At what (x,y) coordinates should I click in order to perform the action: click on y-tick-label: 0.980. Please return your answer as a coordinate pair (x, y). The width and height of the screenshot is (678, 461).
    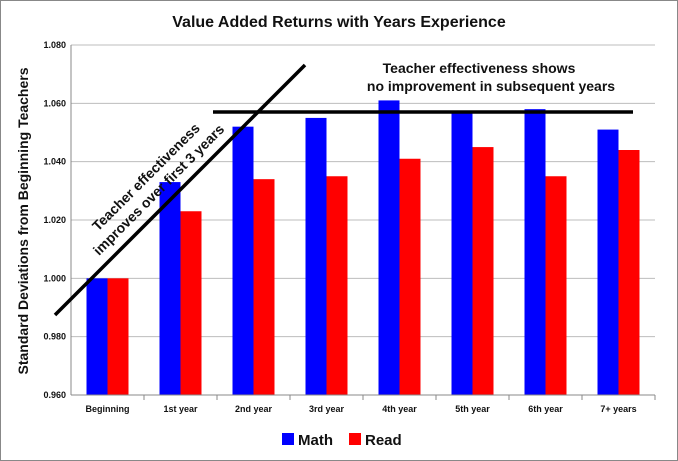
    Looking at the image, I should click on (54, 337).